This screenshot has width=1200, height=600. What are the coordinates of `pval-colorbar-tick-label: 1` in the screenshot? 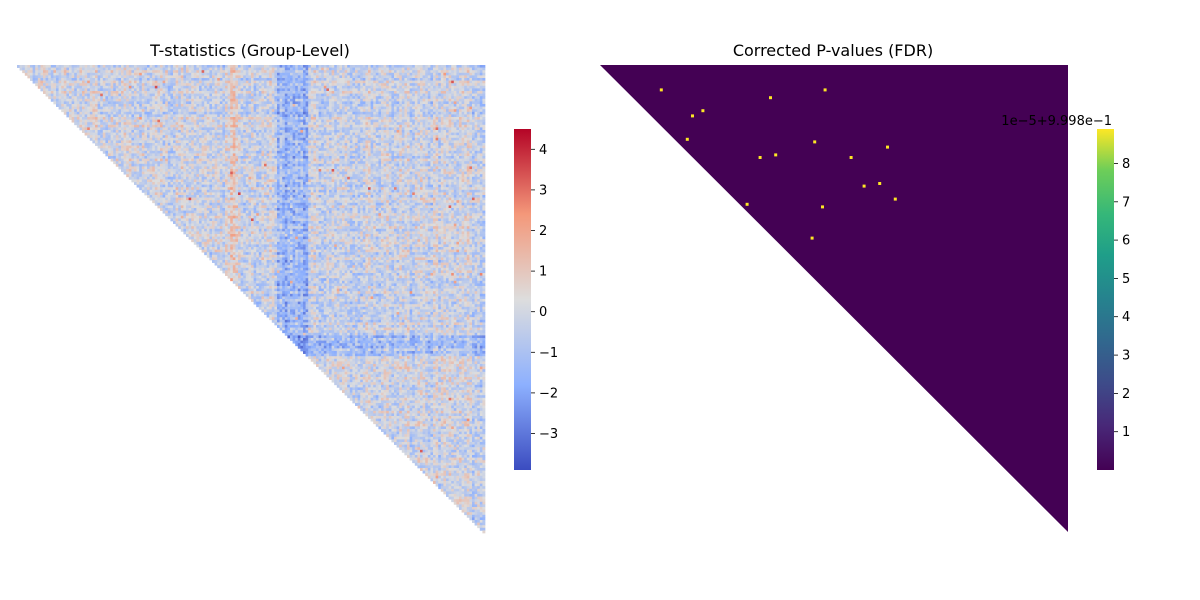 It's located at (1126, 432).